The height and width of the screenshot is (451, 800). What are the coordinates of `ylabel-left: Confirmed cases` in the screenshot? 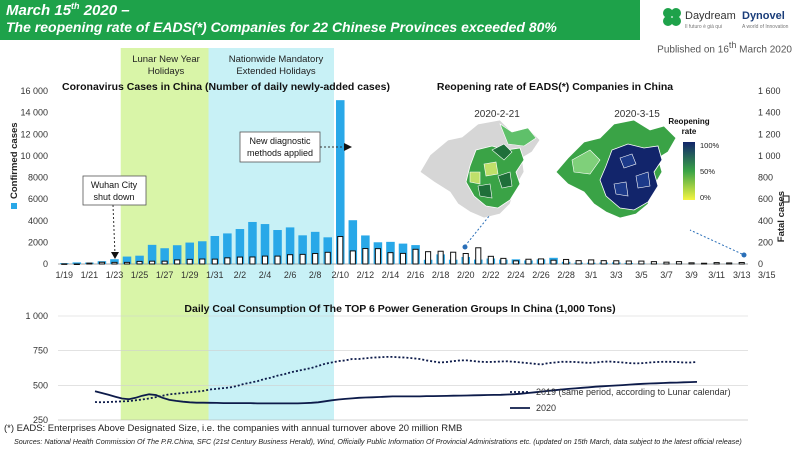 It's located at (14, 165).